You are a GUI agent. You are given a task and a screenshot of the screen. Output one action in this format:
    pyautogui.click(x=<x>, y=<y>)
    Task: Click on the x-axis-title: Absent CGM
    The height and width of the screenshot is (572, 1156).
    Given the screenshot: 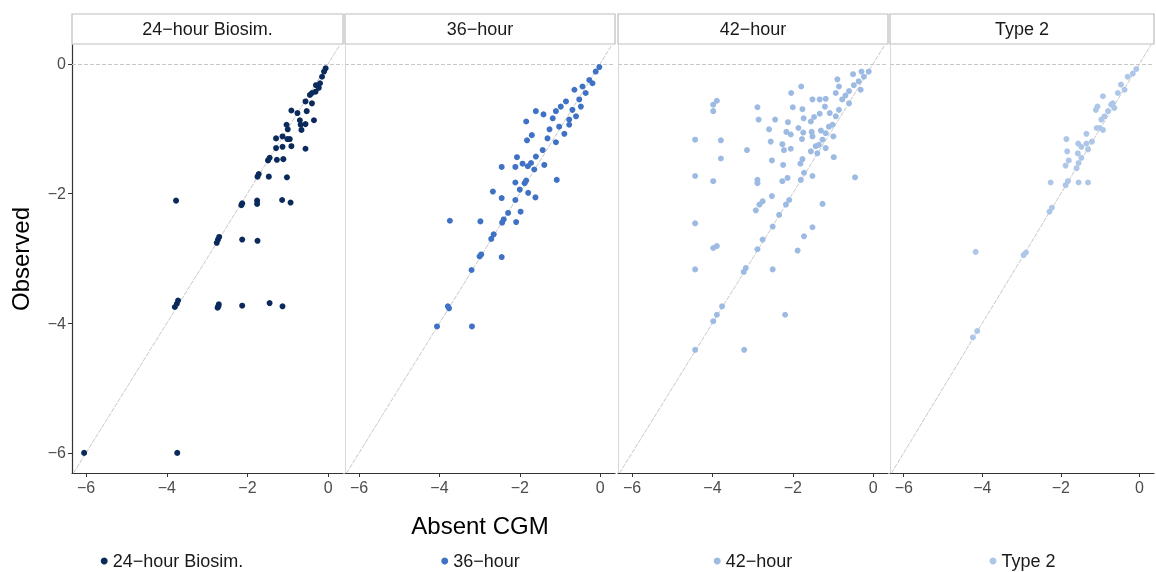 What is the action you would take?
    pyautogui.click(x=480, y=525)
    